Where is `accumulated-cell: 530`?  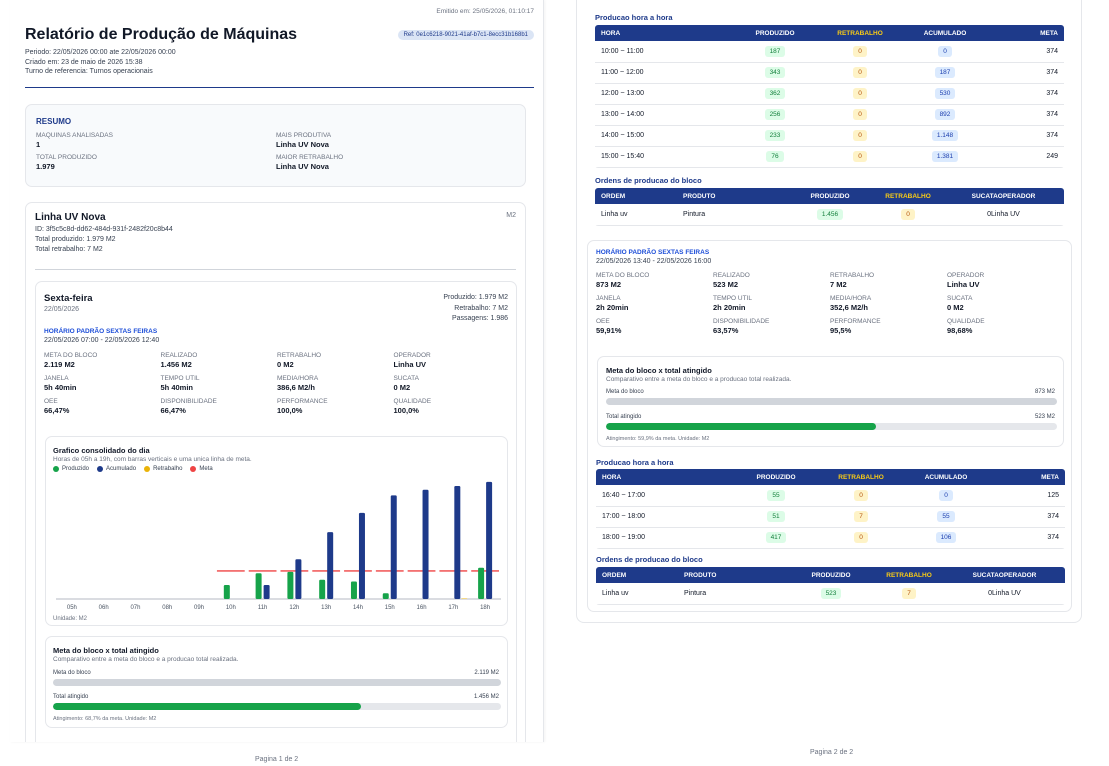 accumulated-cell: 530 is located at coordinates (945, 94).